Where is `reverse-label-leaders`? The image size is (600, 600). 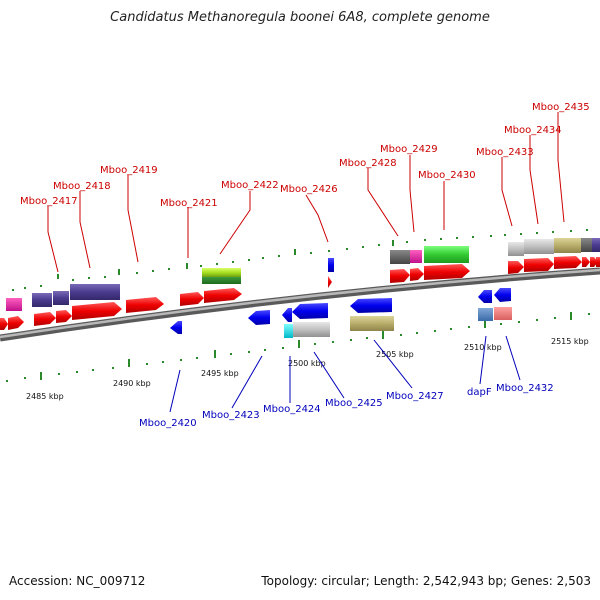 reverse-label-leaders is located at coordinates (345, 374).